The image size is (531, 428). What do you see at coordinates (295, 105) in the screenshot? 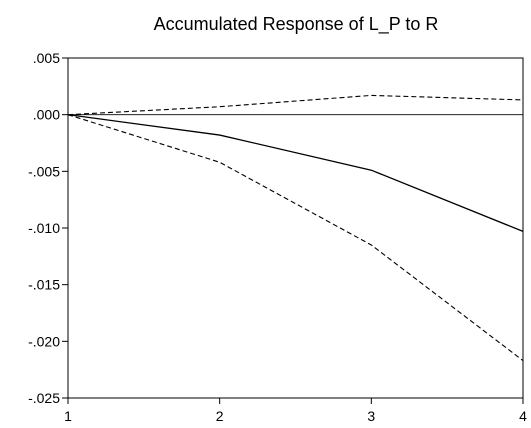
I see `upper-band-line` at bounding box center [295, 105].